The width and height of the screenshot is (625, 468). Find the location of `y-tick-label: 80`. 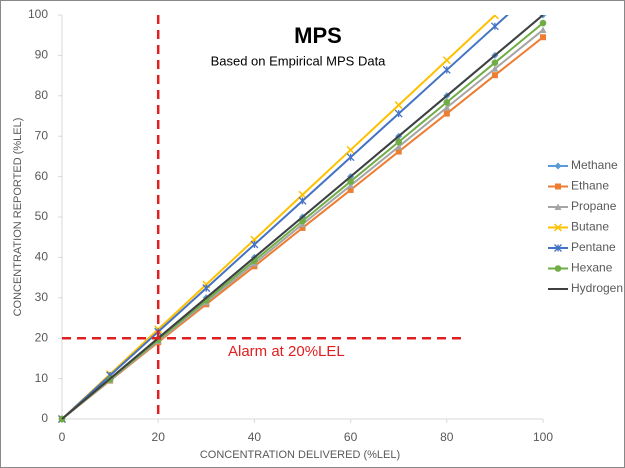

y-tick-label: 80 is located at coordinates (42, 95).